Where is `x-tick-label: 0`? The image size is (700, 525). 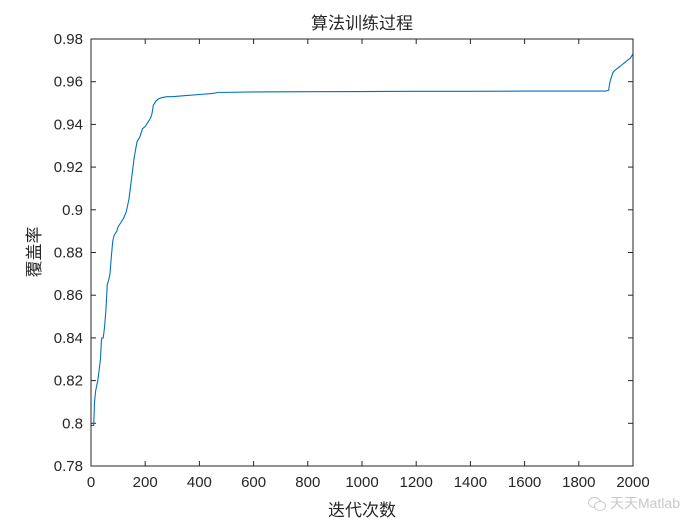 x-tick-label: 0 is located at coordinates (91, 482).